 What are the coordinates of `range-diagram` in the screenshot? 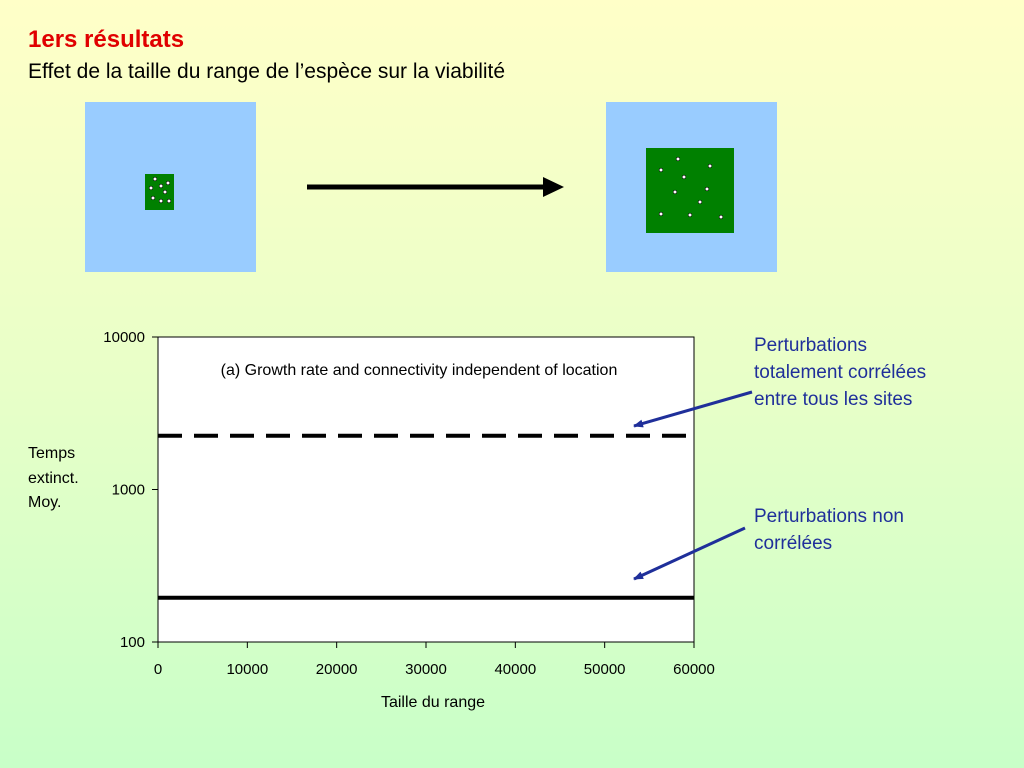 It's located at (431, 187).